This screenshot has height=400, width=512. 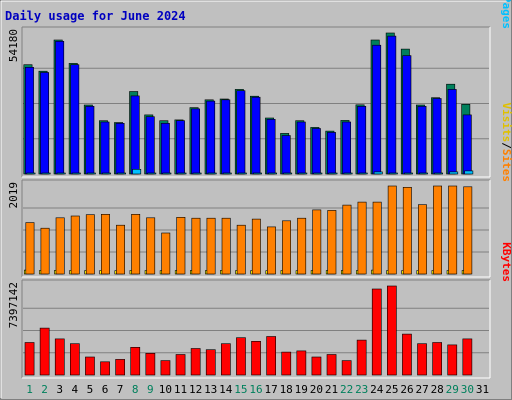 What do you see at coordinates (13, 195) in the screenshot?
I see `ymax-label-visits-sites: 2019` at bounding box center [13, 195].